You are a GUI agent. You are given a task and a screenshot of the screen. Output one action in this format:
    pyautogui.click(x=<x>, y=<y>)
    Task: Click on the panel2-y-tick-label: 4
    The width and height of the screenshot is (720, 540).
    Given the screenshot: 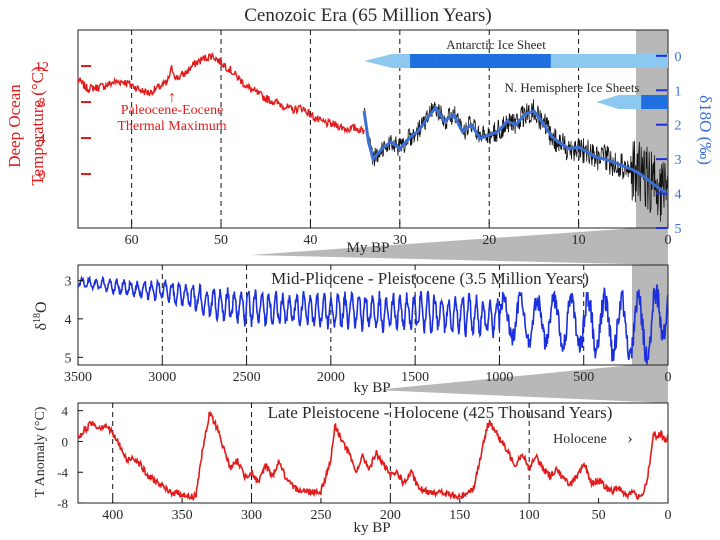 What is the action you would take?
    pyautogui.click(x=68, y=320)
    